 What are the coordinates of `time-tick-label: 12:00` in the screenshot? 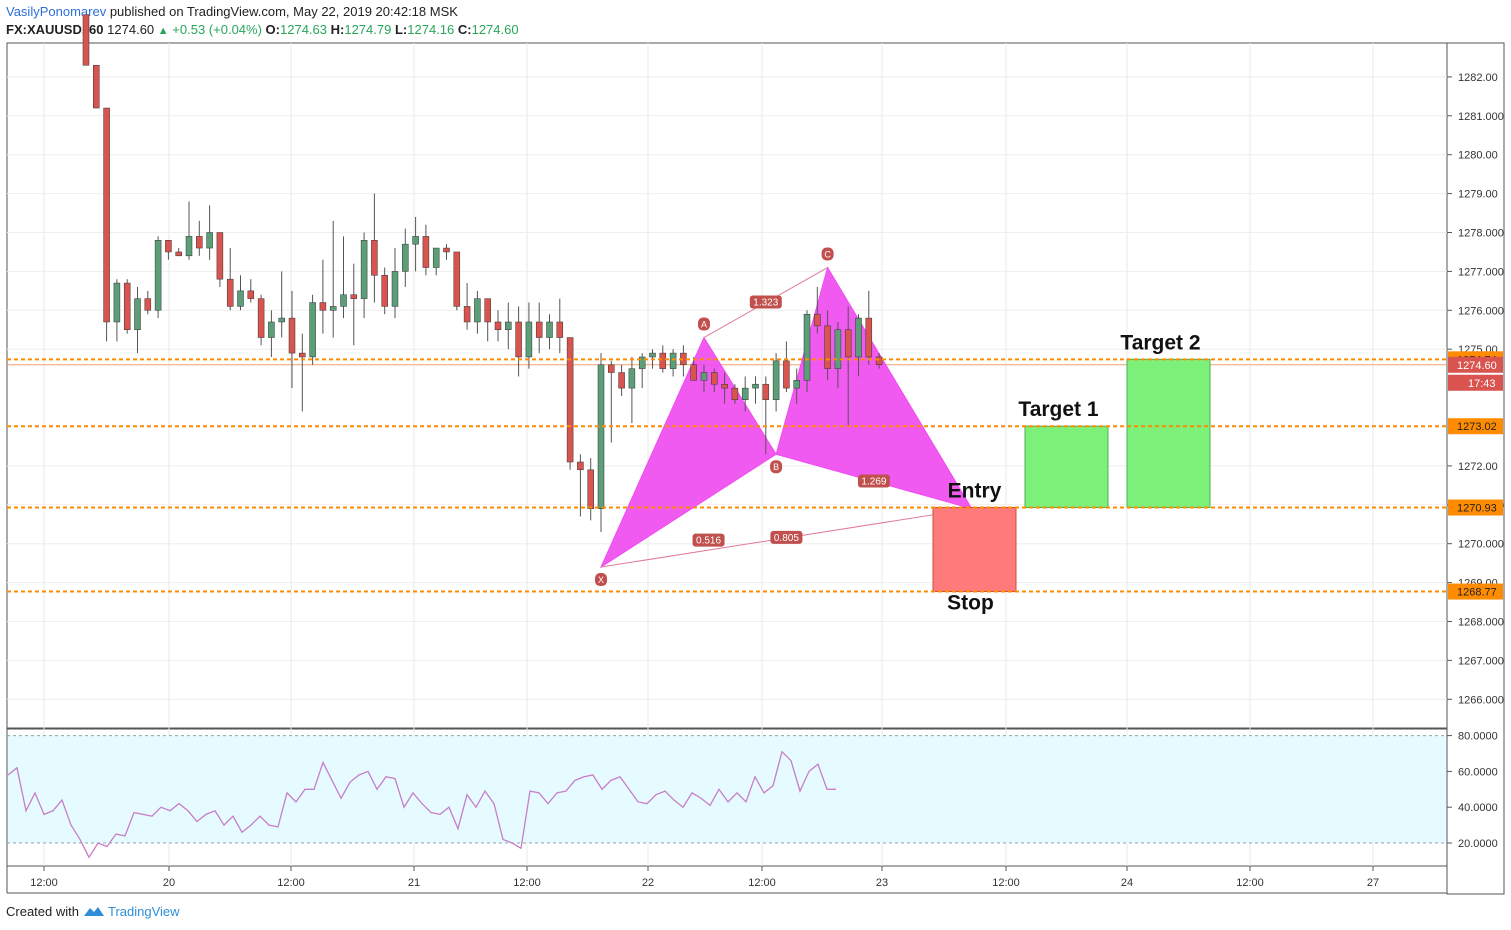 It's located at (44, 883).